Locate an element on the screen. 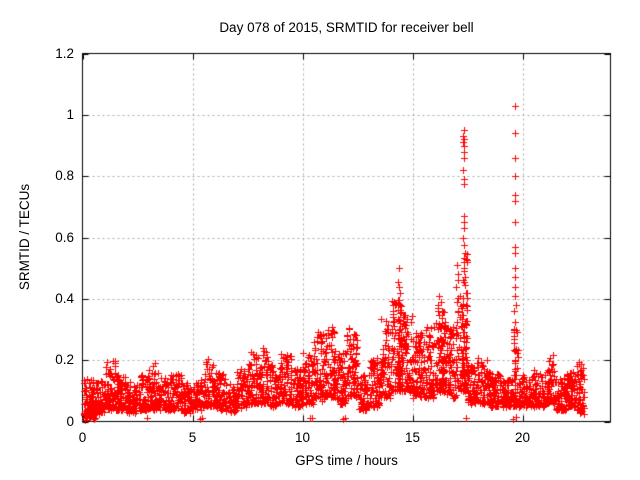  y-tick-label: 1.2 is located at coordinates (64, 53).